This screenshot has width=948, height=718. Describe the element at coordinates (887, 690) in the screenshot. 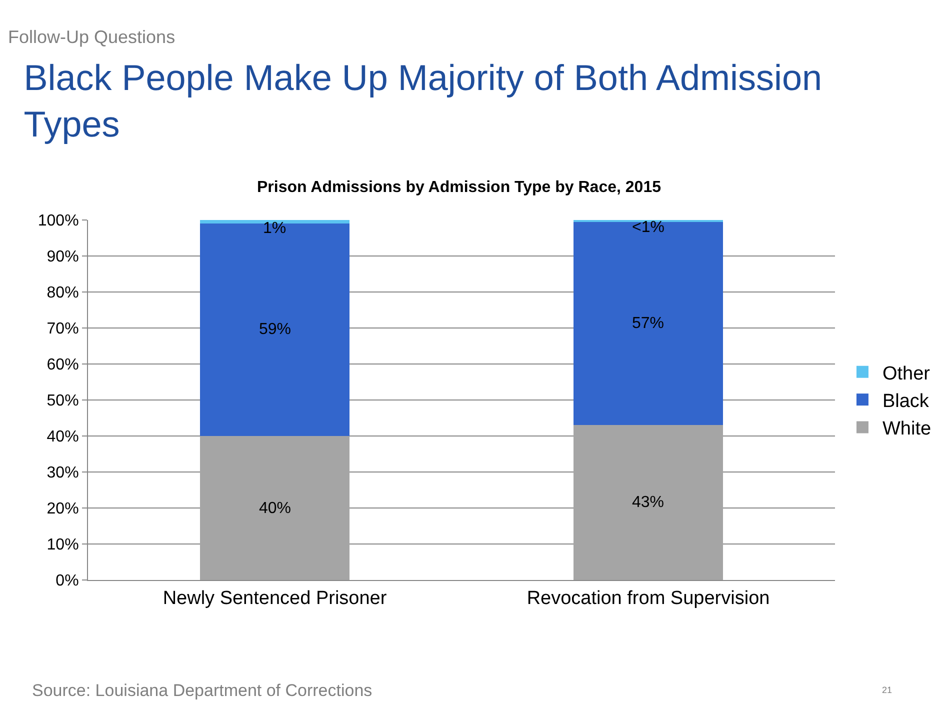

I see `text: 21` at that location.